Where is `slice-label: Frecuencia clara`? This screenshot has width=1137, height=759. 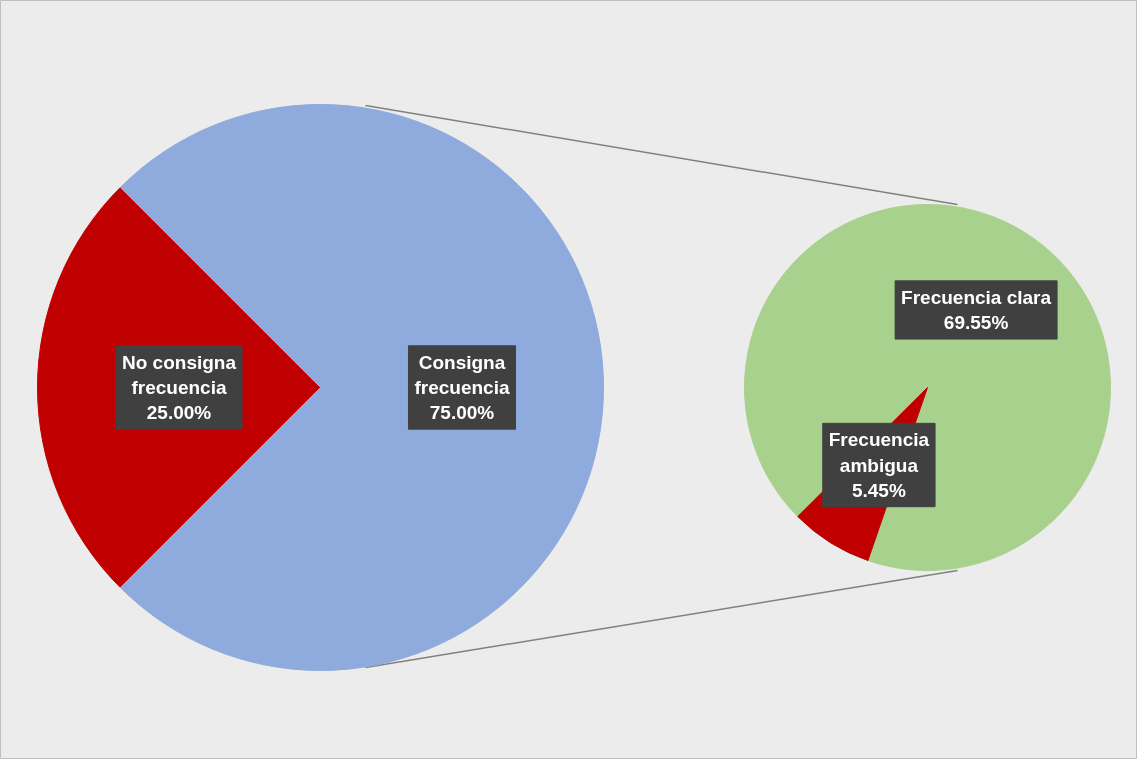
slice-label: Frecuencia clara is located at coordinates (976, 297).